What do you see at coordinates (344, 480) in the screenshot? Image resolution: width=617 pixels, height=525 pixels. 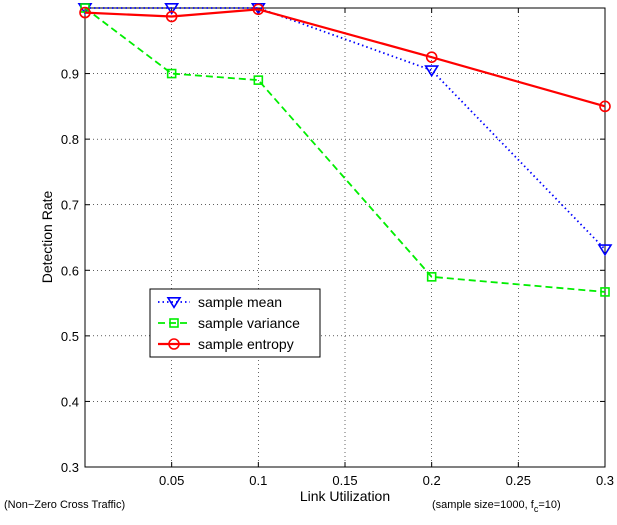 I see `x-tick-label: 0.15` at bounding box center [344, 480].